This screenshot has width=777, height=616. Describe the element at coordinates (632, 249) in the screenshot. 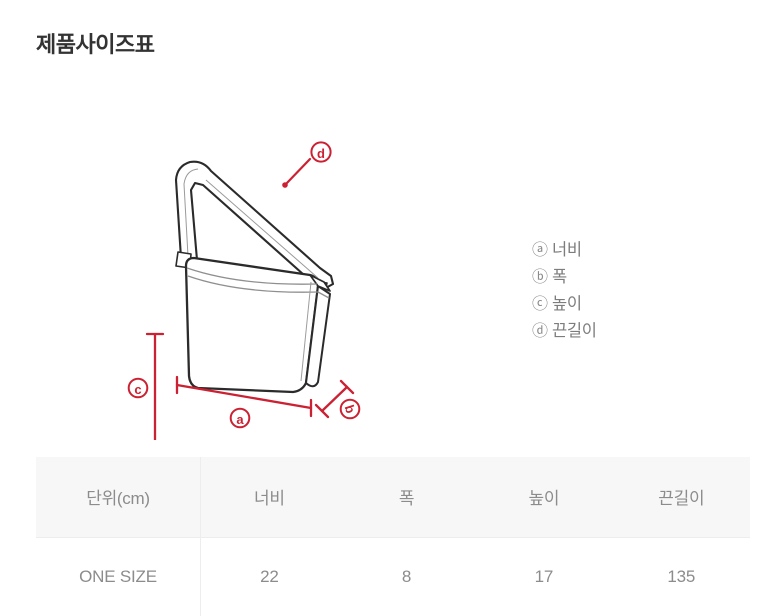

I see `legend-item-width: ⓐ 너비` at that location.